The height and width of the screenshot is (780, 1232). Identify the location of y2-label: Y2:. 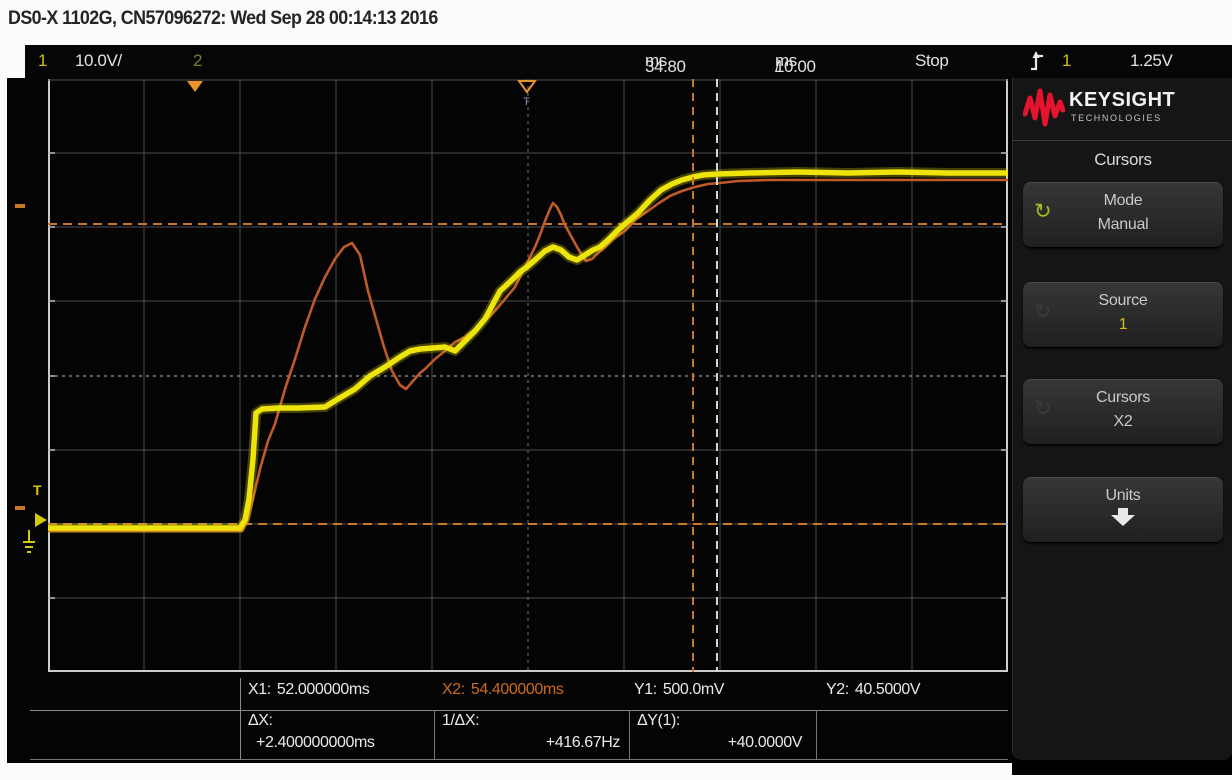
(837, 689).